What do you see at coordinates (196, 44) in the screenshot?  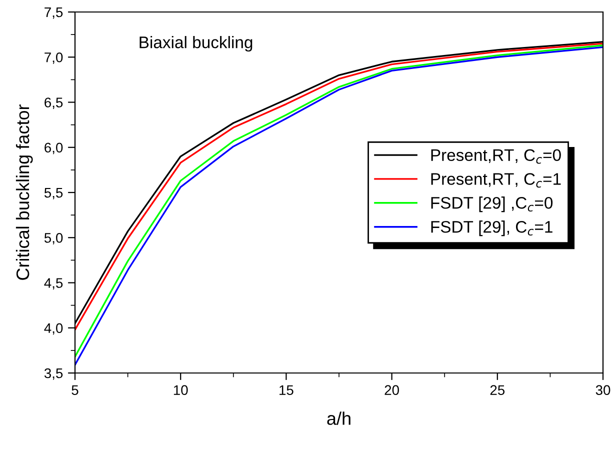 I see `annotation: Biaxial buckling` at bounding box center [196, 44].